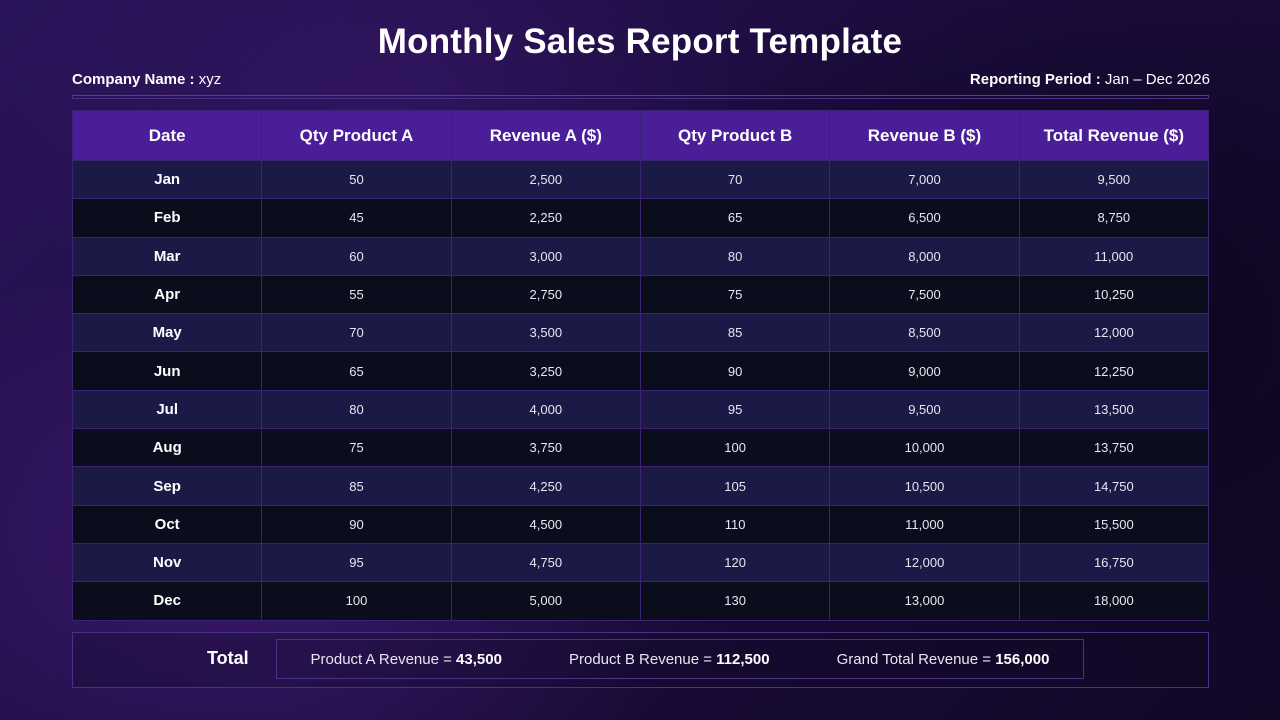 The image size is (1280, 720). I want to click on cell-qty-a: 45, so click(356, 218).